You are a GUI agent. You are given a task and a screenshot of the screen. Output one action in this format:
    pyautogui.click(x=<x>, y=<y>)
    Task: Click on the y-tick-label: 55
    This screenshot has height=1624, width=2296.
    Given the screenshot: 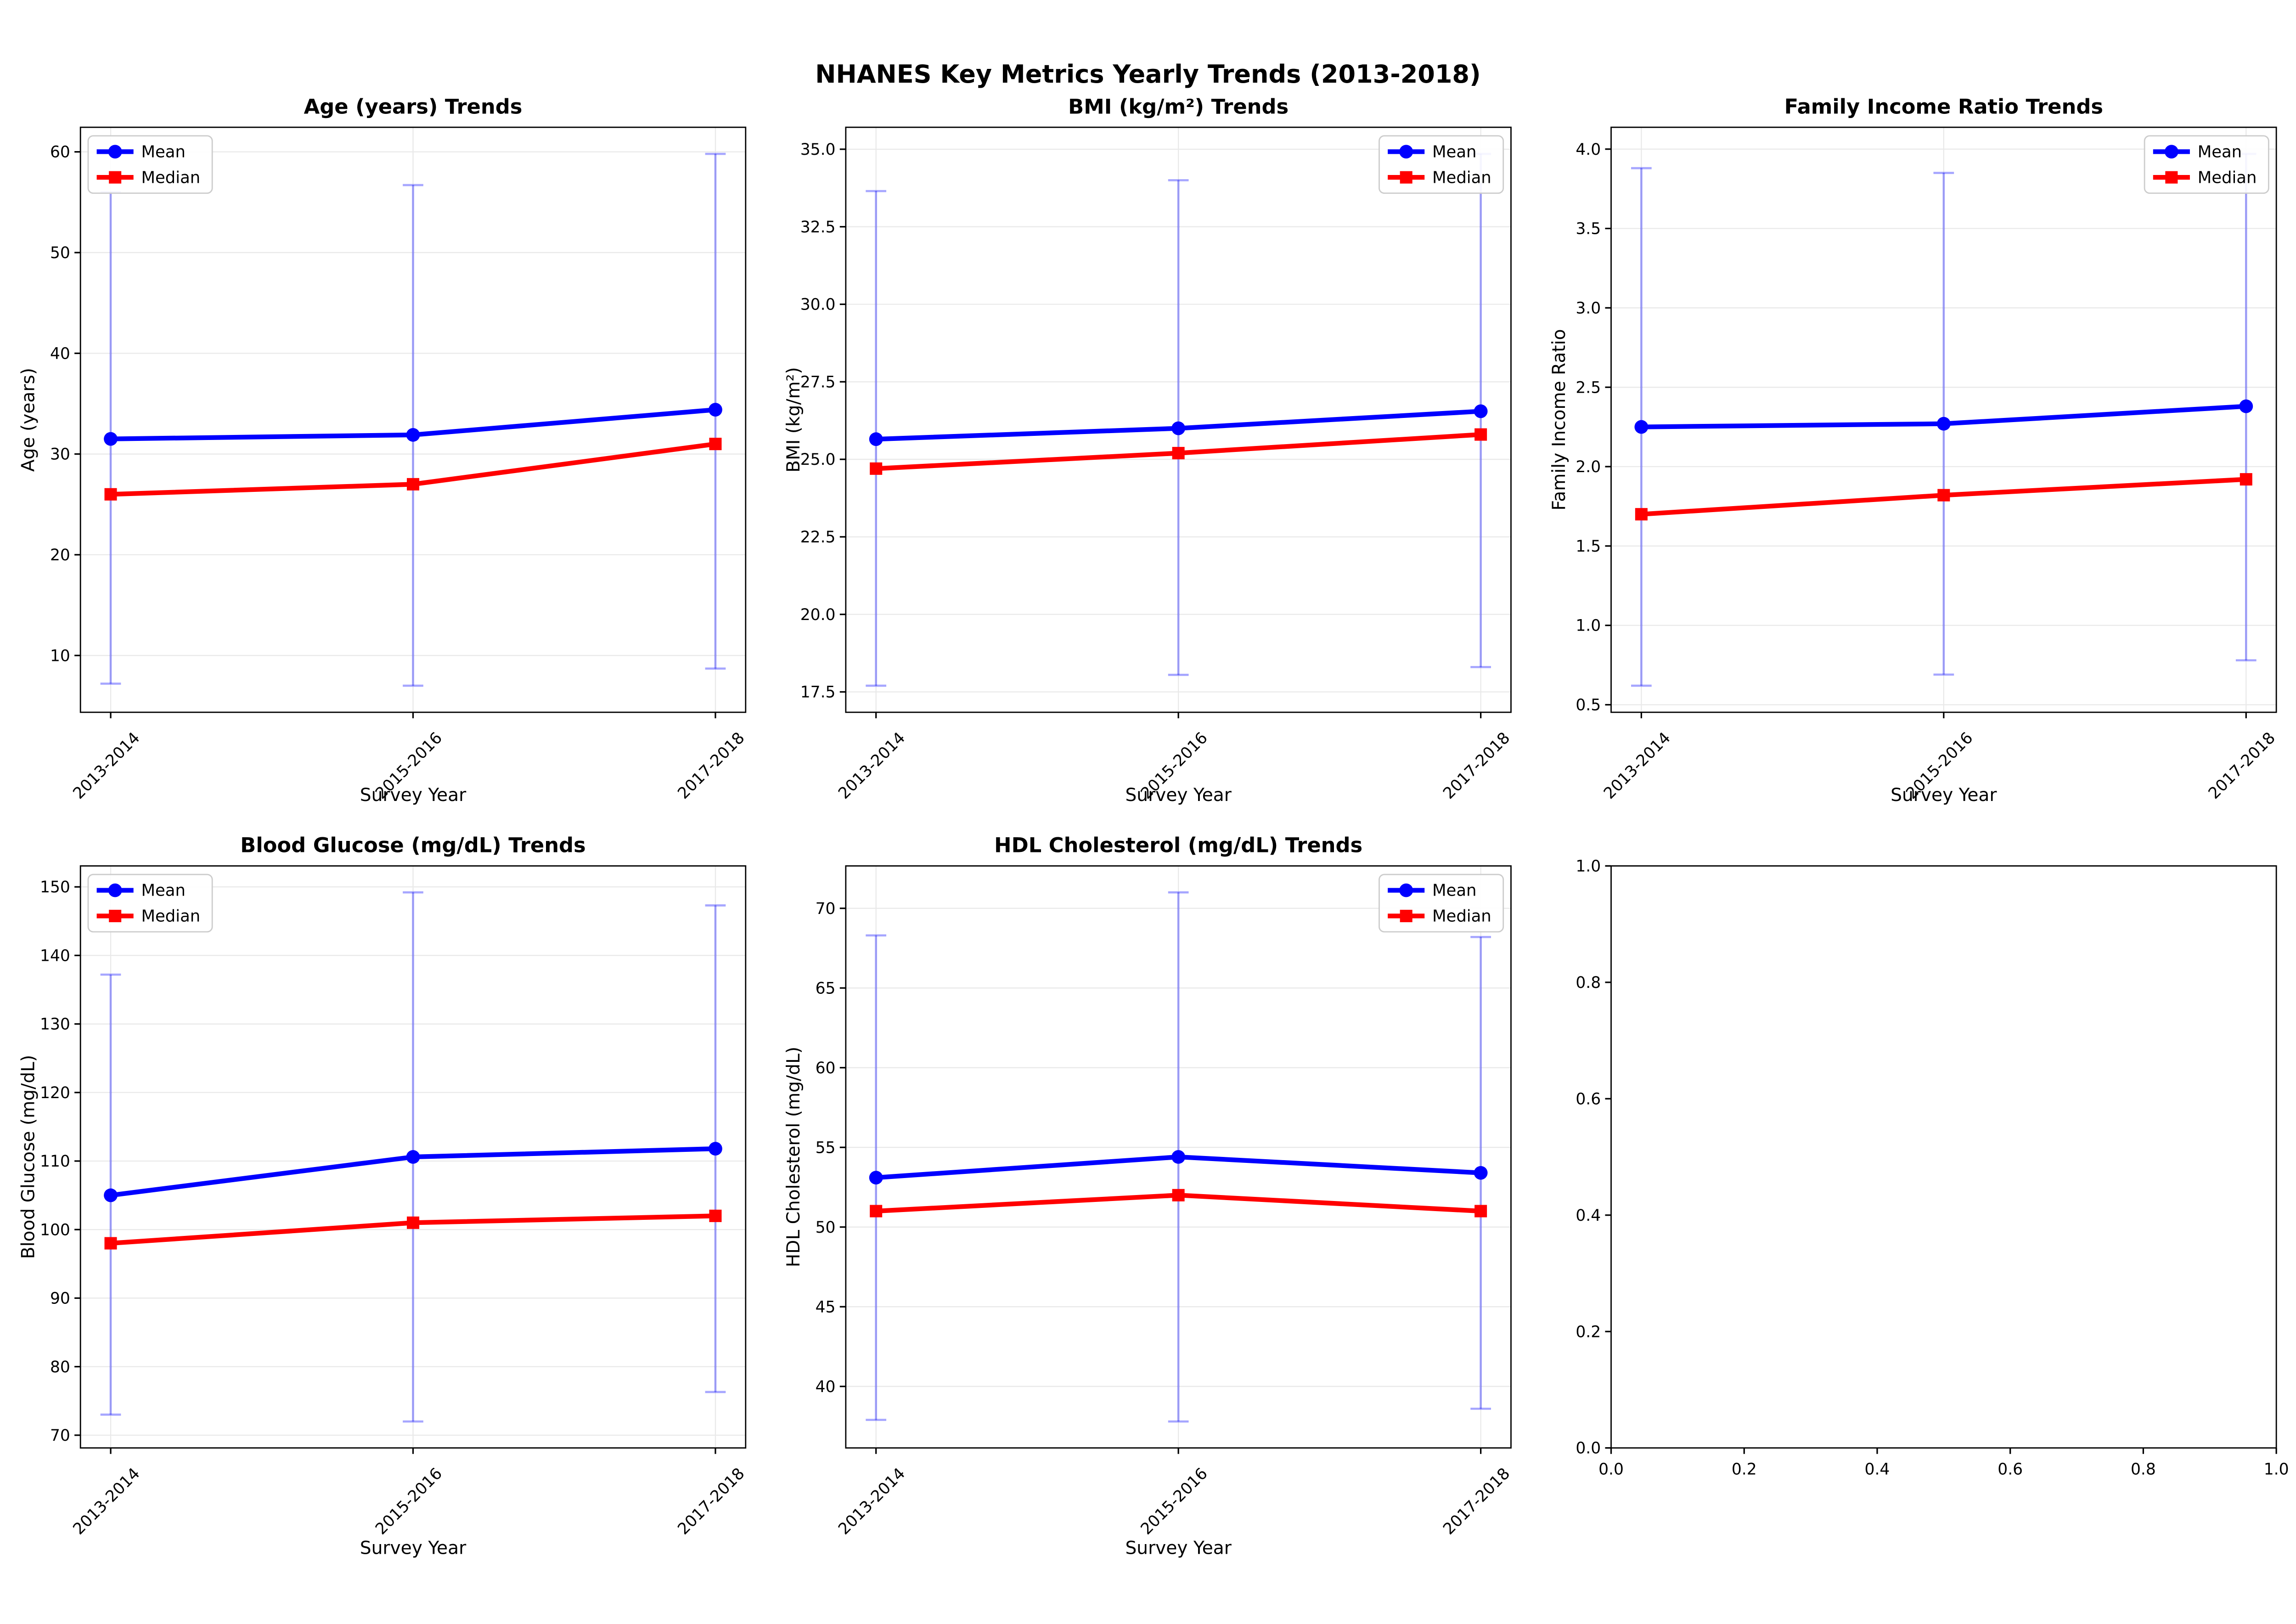 What is the action you would take?
    pyautogui.click(x=826, y=1148)
    